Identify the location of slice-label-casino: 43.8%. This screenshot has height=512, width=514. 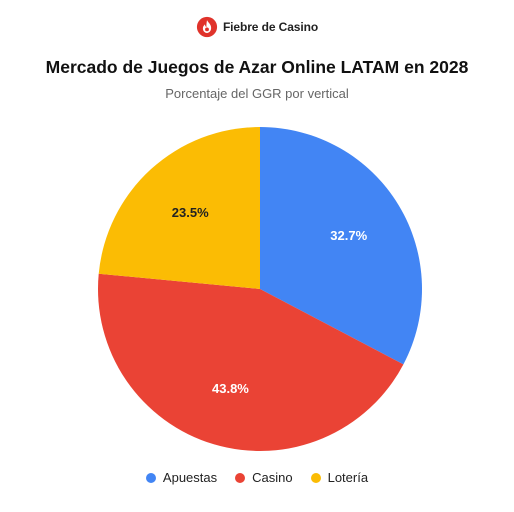
(230, 388).